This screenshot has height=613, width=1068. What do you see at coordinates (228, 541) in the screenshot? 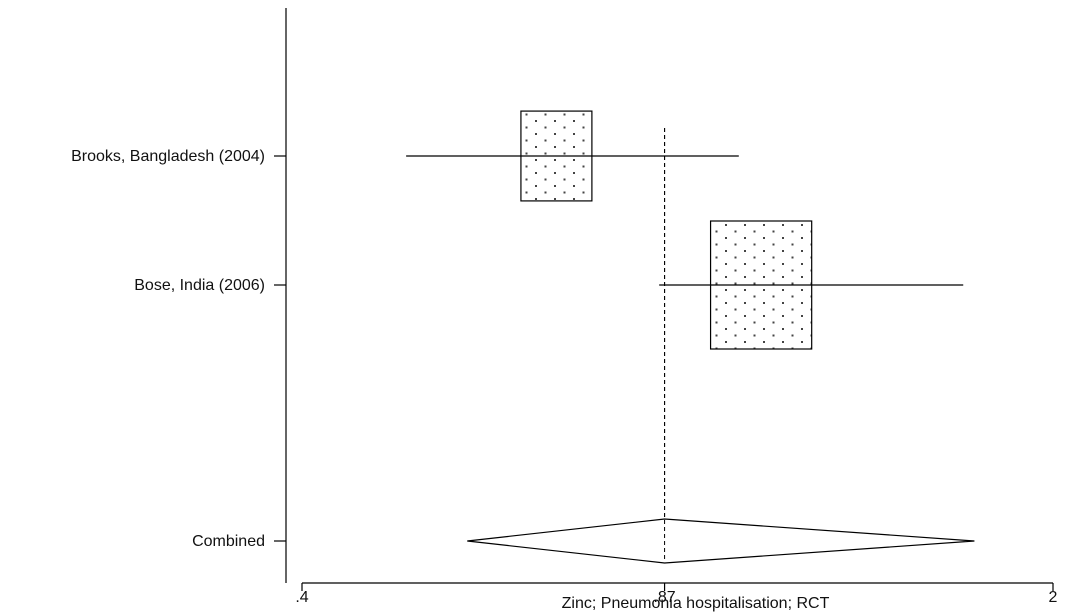
I see `pooled-label: Combined` at bounding box center [228, 541].